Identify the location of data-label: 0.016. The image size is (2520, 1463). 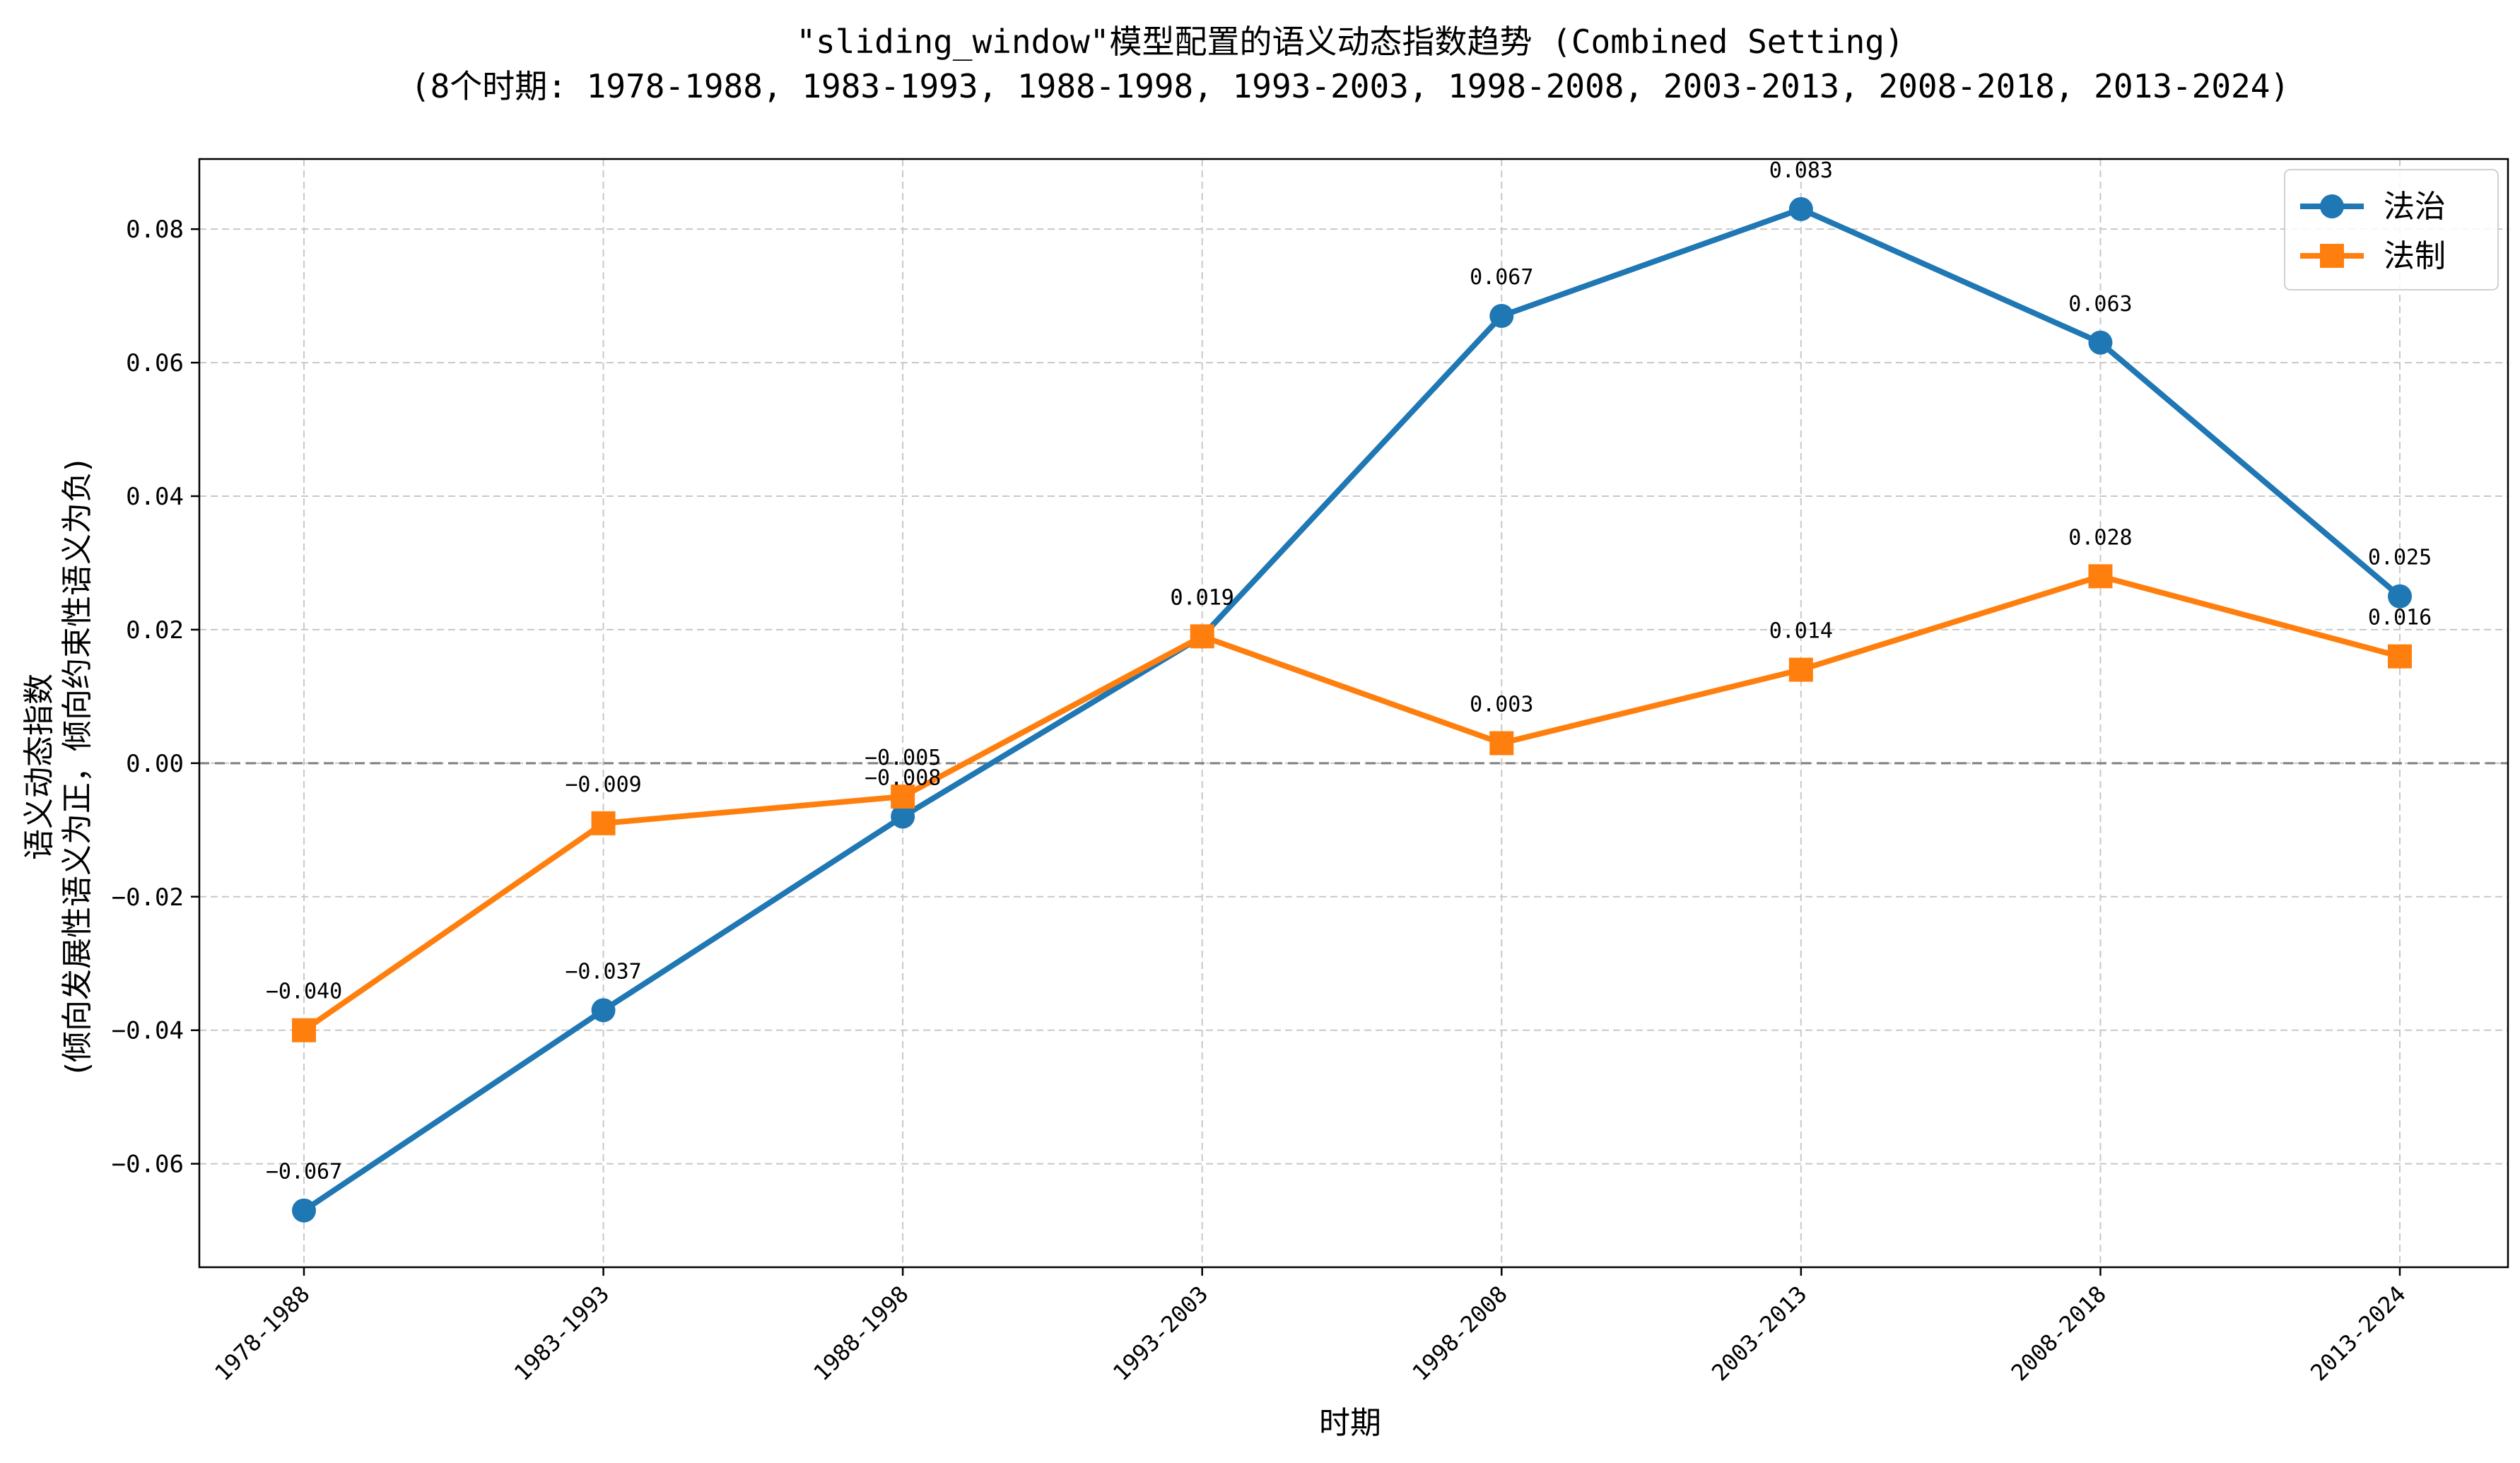
(2400, 618).